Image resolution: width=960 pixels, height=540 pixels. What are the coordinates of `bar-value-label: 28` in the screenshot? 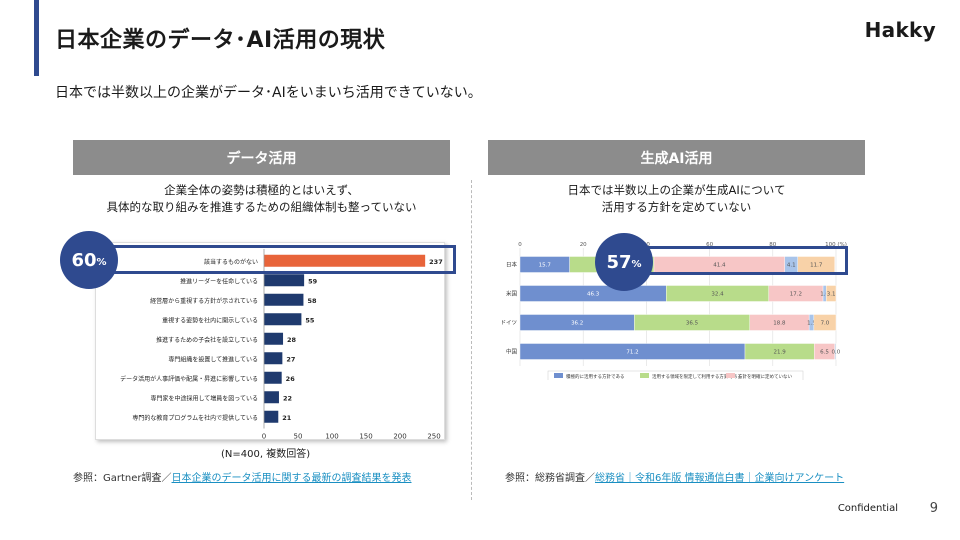 It's located at (292, 340).